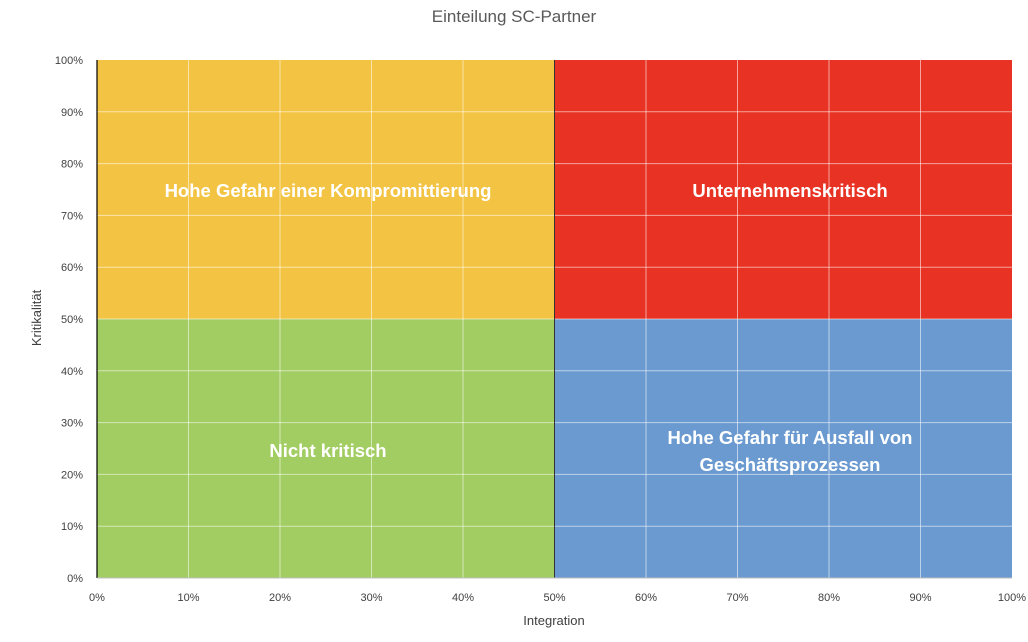 The image size is (1028, 642). I want to click on x-tick-label: 30%, so click(371, 598).